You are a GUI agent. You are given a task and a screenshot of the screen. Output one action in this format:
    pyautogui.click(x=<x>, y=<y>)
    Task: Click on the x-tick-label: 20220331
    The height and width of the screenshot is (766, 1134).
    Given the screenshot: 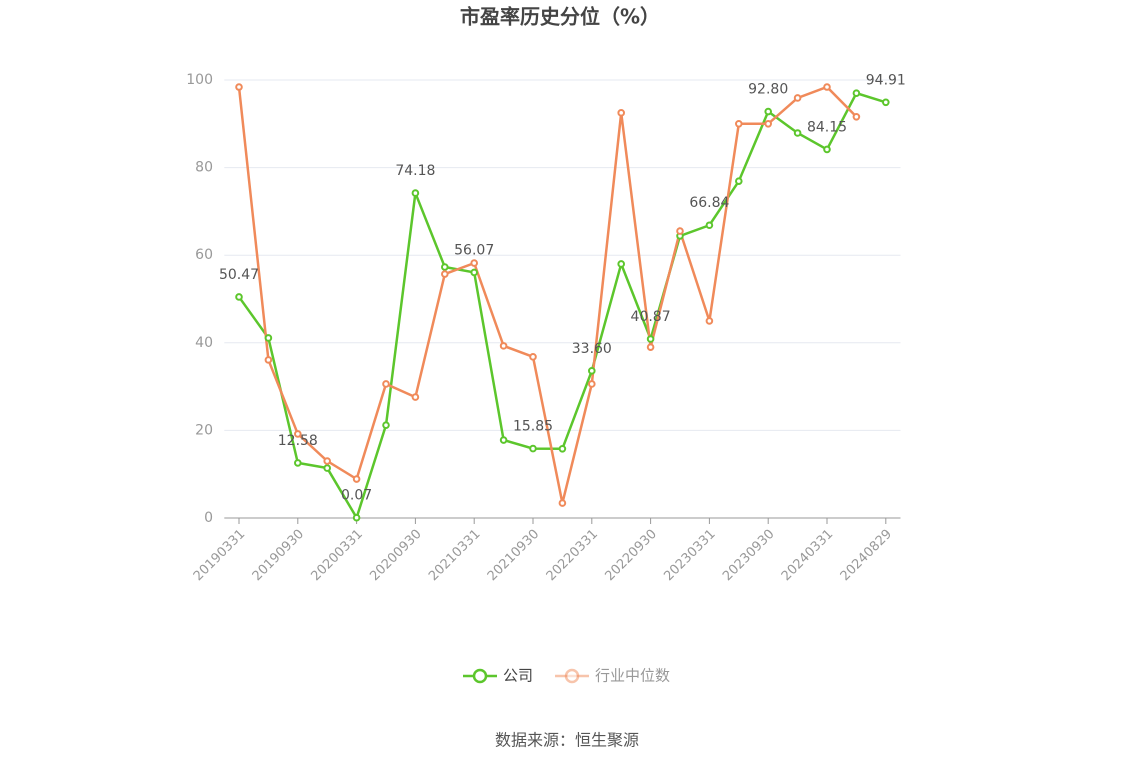 What is the action you would take?
    pyautogui.click(x=572, y=555)
    